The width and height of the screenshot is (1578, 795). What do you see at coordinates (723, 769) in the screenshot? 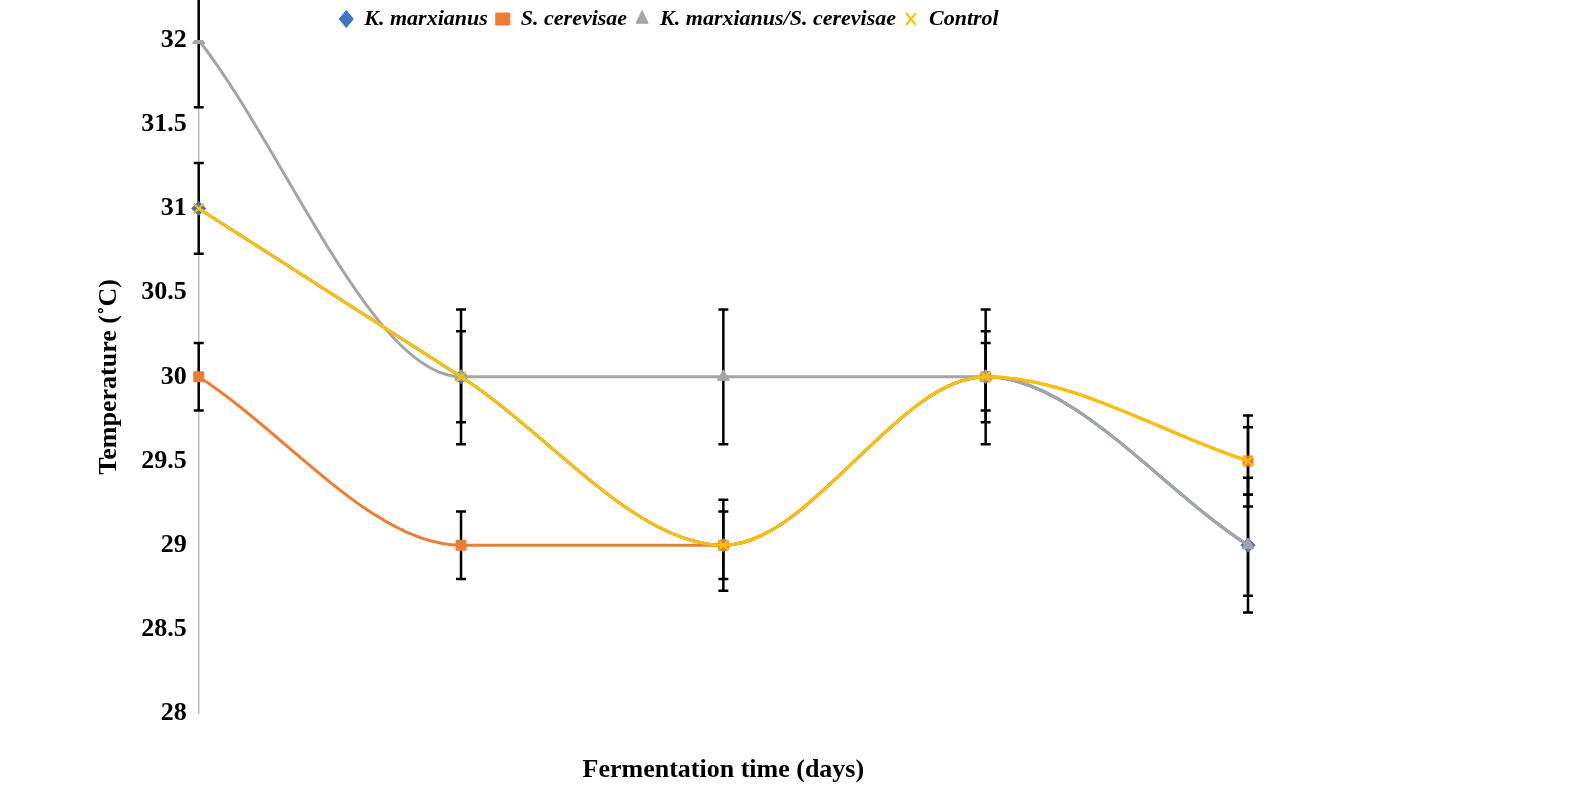
I see `x-axis-title: Fermentation time (days)` at bounding box center [723, 769].